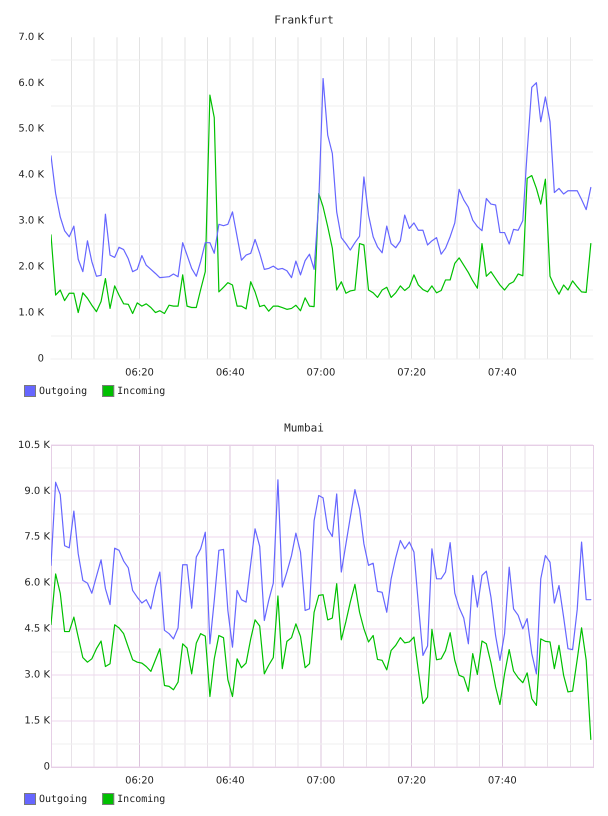  I want to click on y-tick-label: 5.0 K, so click(31, 129).